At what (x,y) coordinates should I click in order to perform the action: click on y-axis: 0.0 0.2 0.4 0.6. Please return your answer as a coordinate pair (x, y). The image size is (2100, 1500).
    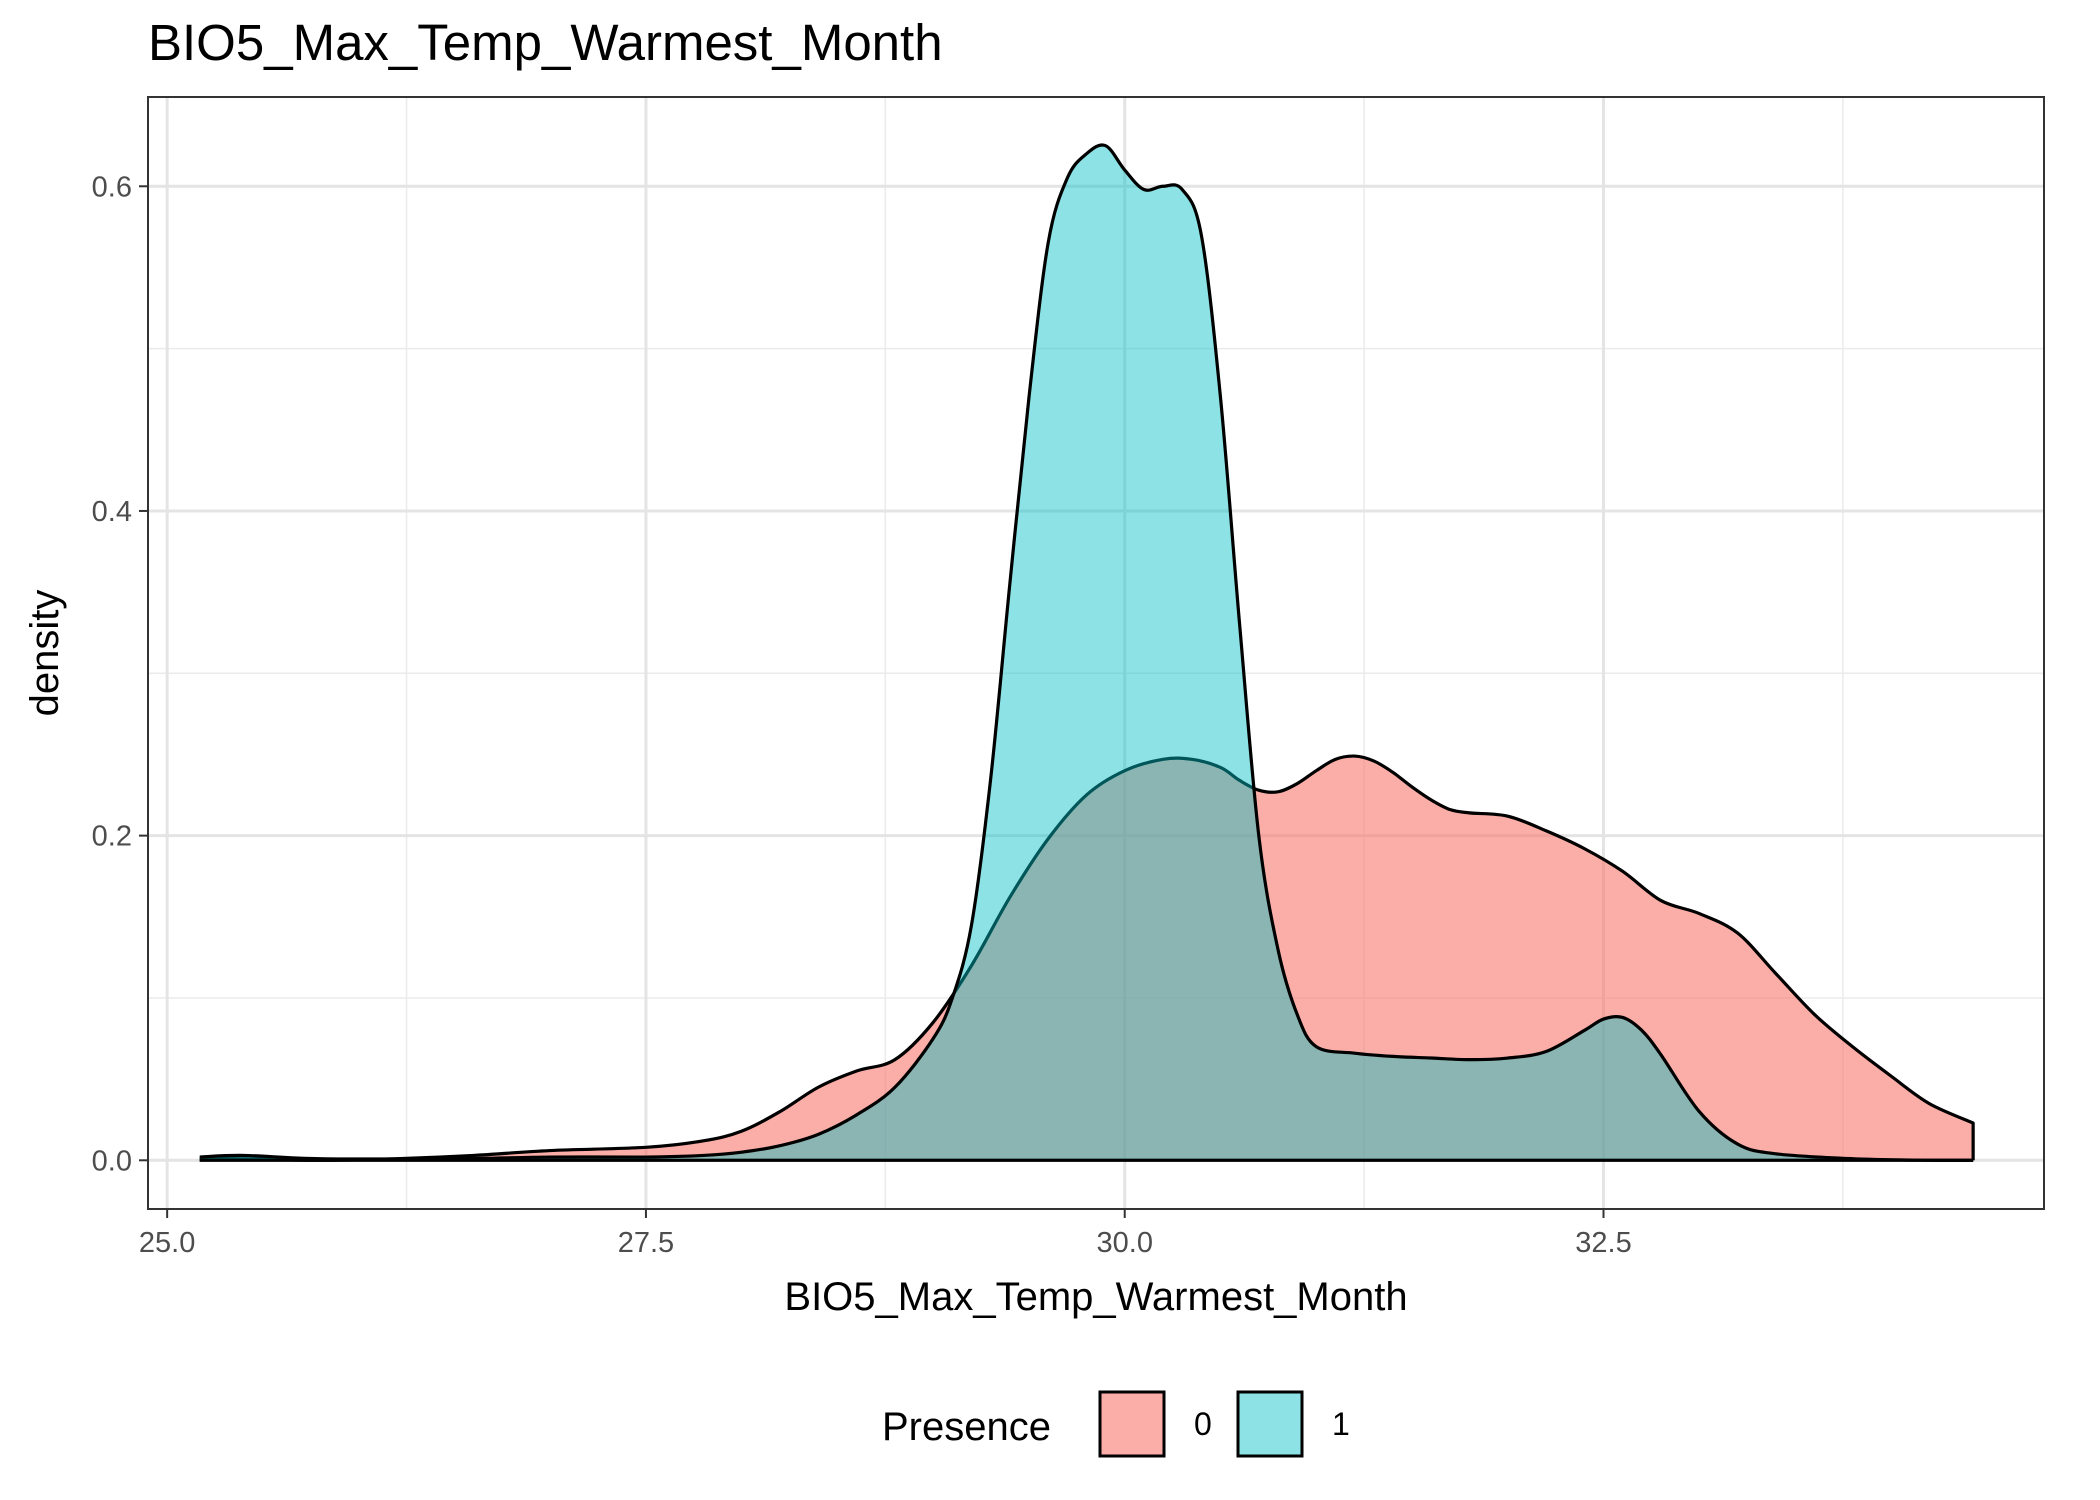
    Looking at the image, I should click on (120, 674).